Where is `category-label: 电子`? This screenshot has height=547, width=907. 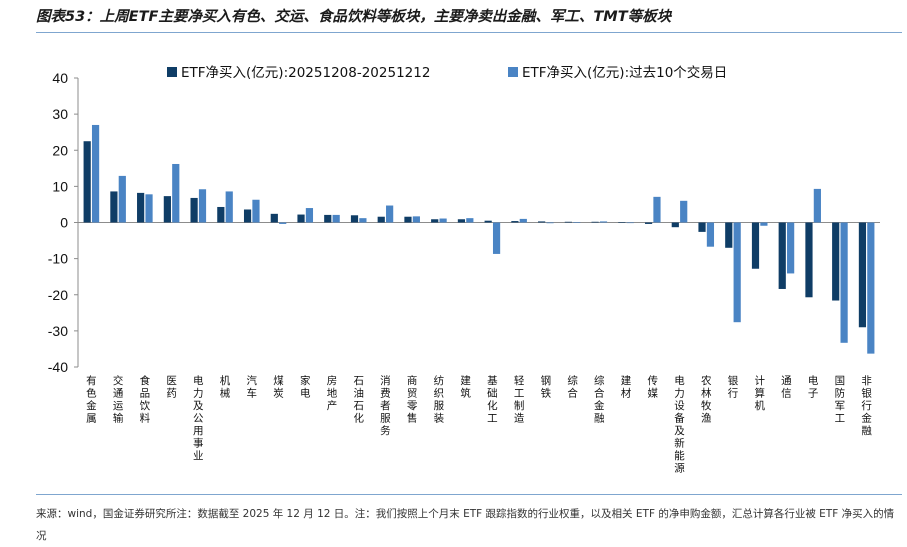 category-label: 电子 is located at coordinates (813, 387).